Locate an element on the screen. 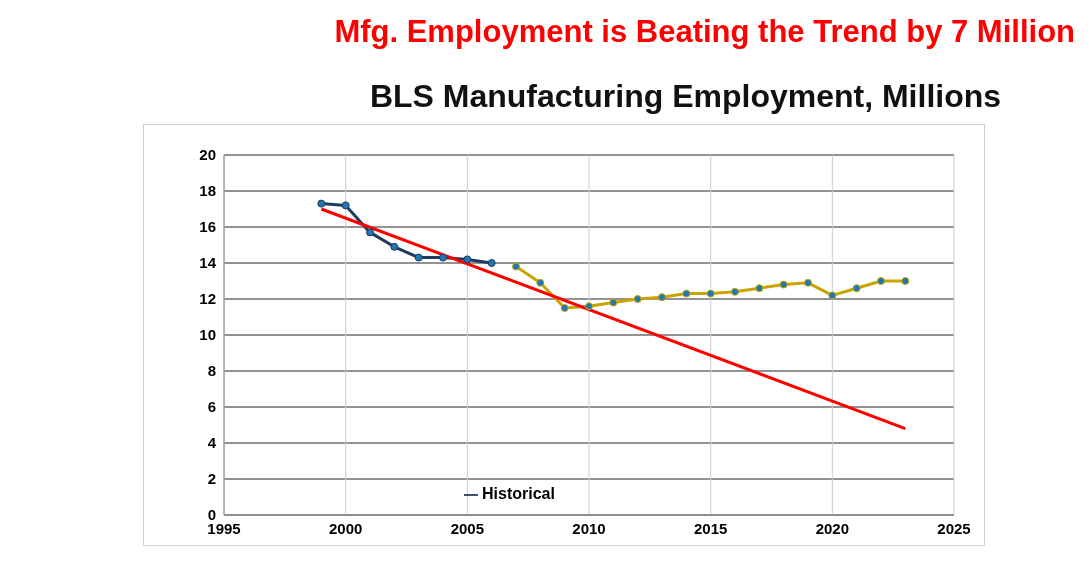  y-tick-label: 4 is located at coordinates (212, 443).